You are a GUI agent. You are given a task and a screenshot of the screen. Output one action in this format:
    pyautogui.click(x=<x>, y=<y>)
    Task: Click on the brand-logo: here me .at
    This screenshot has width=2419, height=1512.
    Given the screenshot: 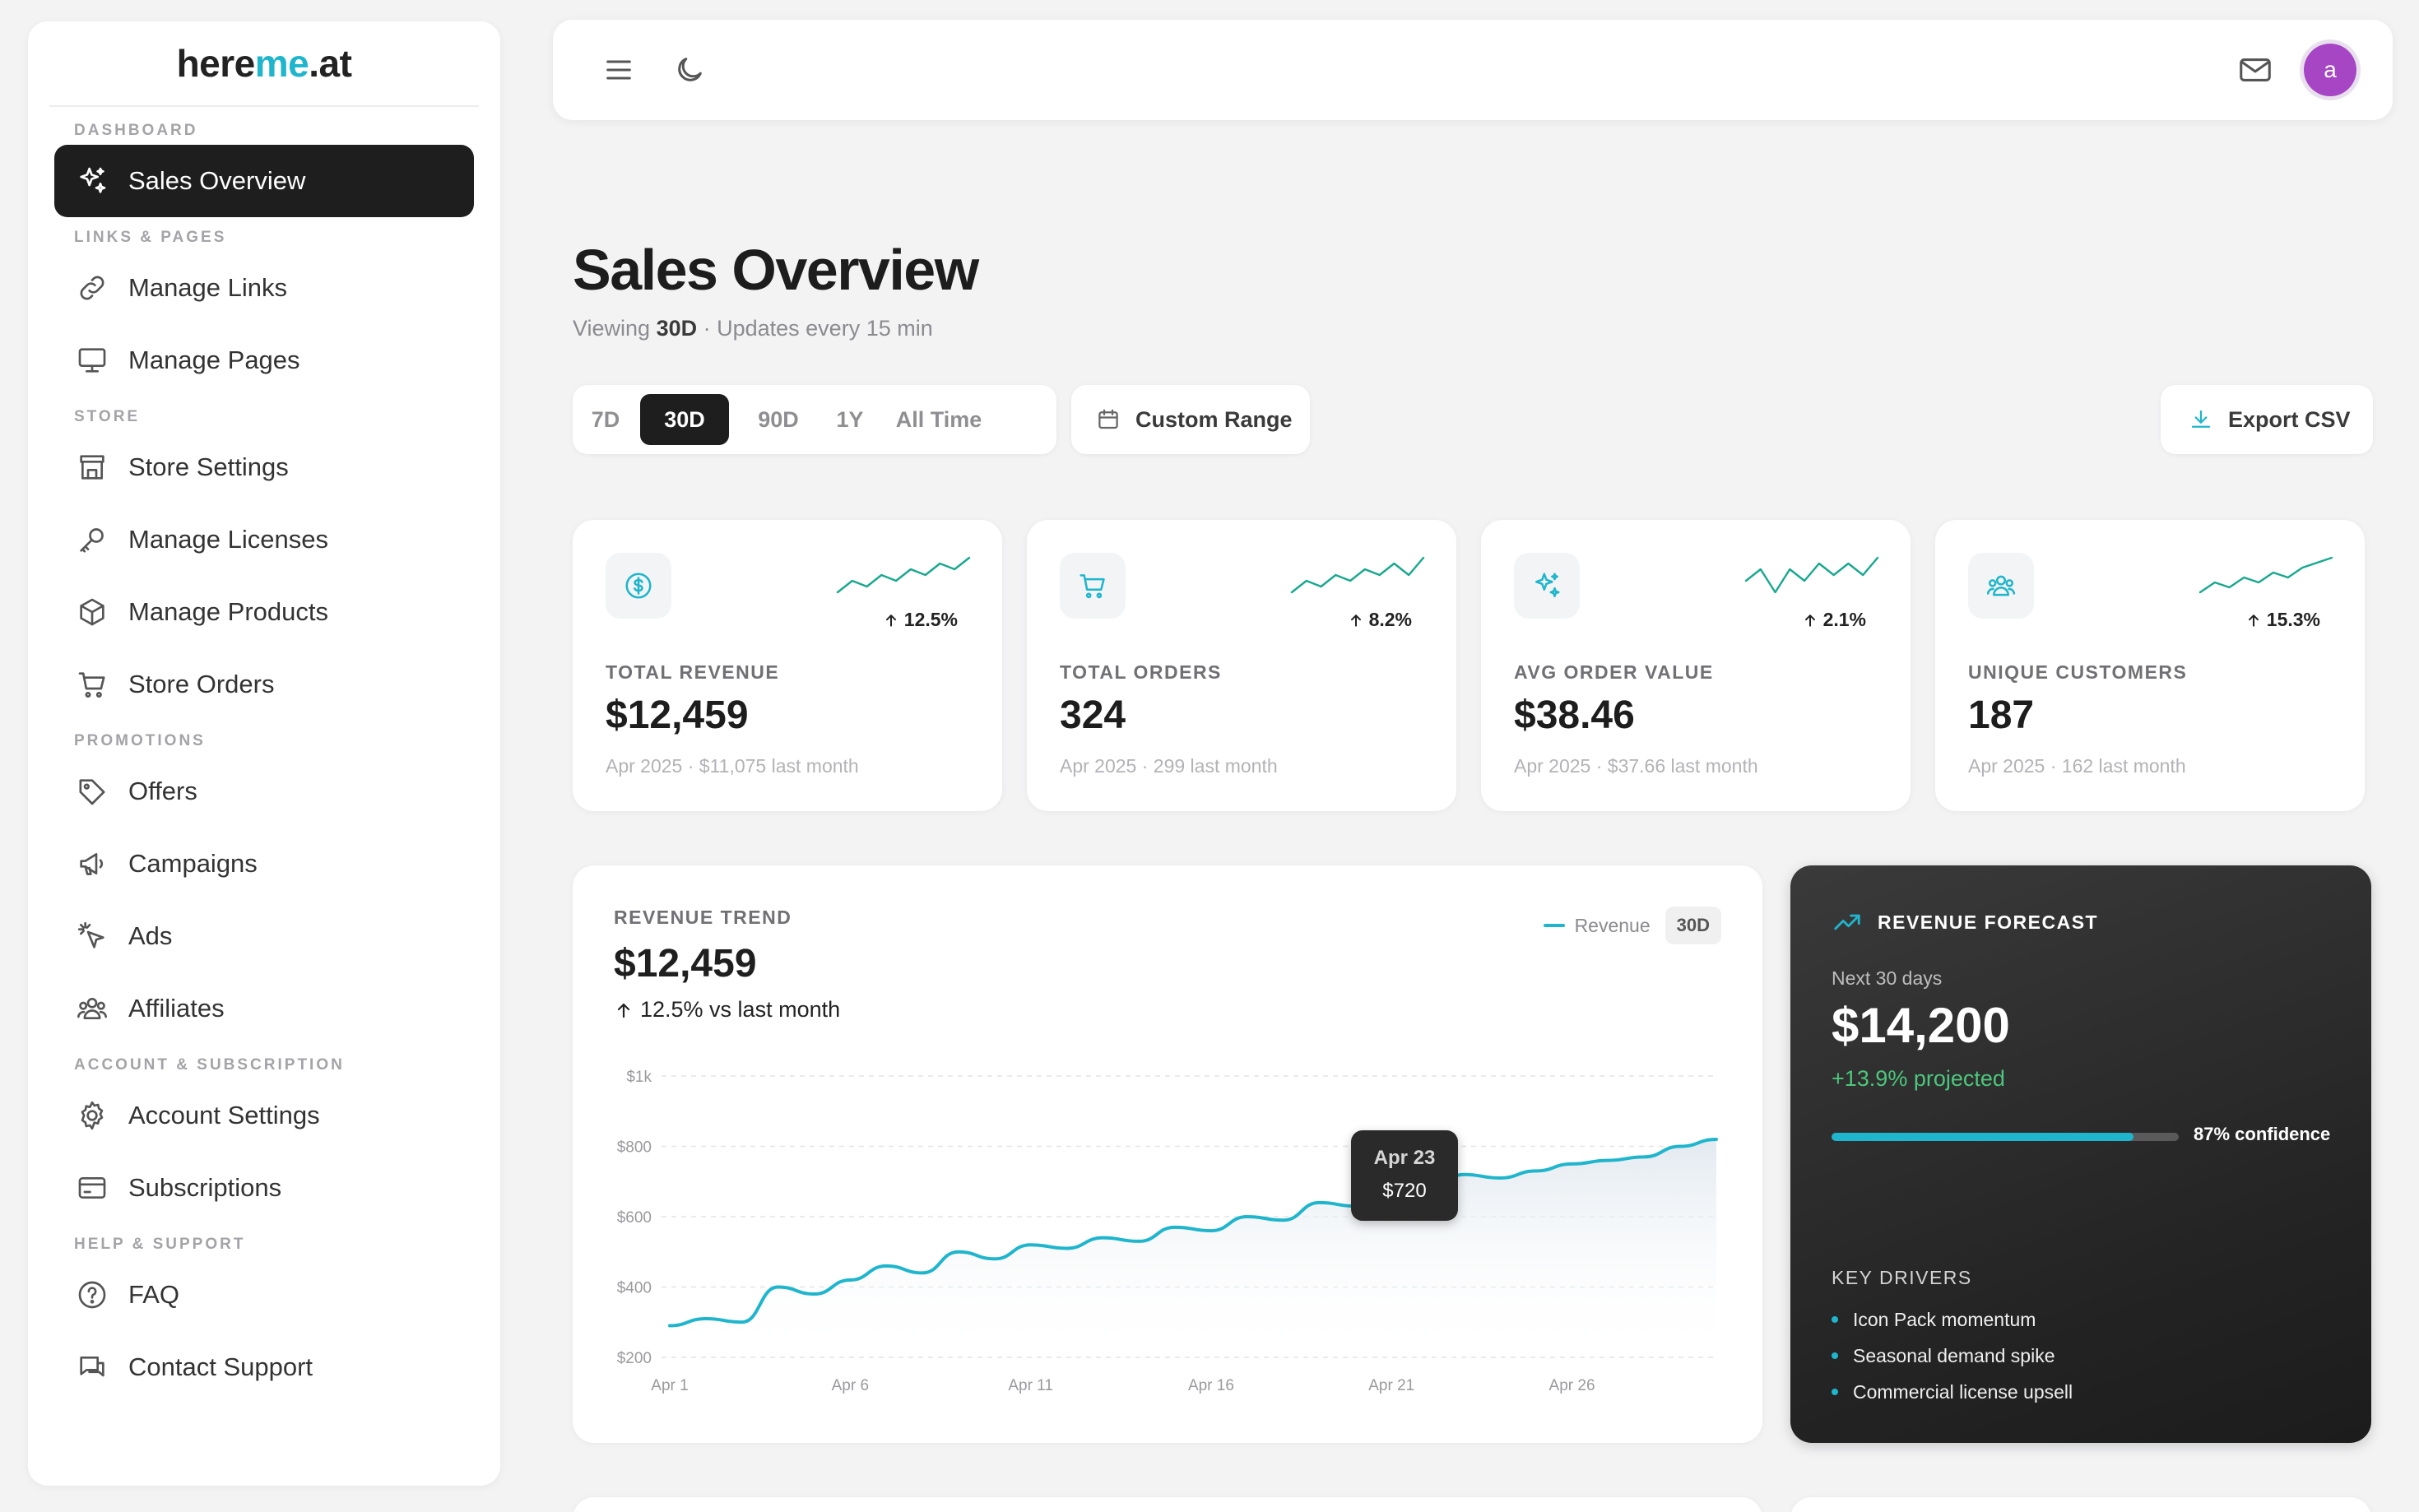 What is the action you would take?
    pyautogui.click(x=264, y=64)
    